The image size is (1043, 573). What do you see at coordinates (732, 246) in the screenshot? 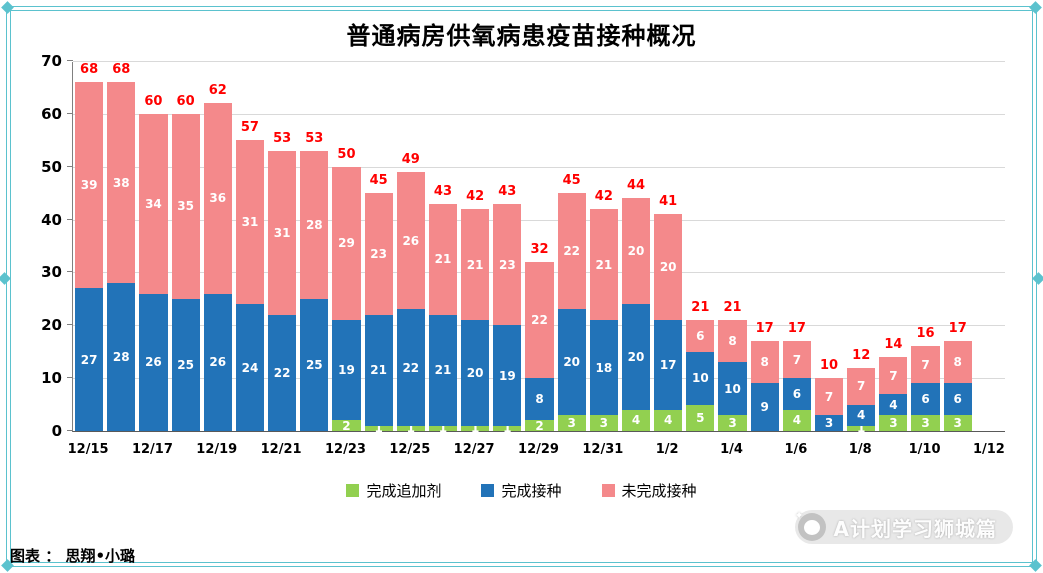
I see `bar-column: 3 10 8 21` at bounding box center [732, 246].